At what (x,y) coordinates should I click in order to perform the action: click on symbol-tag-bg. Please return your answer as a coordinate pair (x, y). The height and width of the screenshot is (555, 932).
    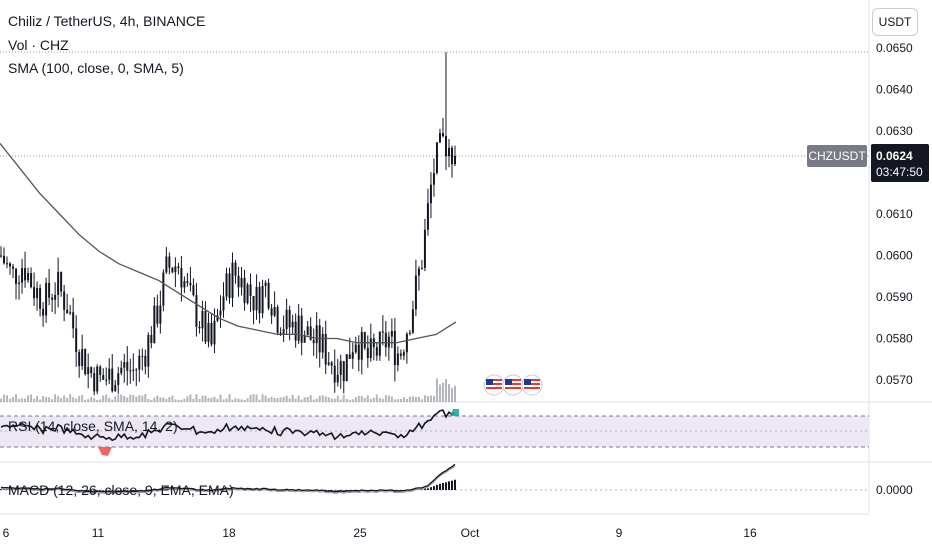
    Looking at the image, I should click on (837, 156).